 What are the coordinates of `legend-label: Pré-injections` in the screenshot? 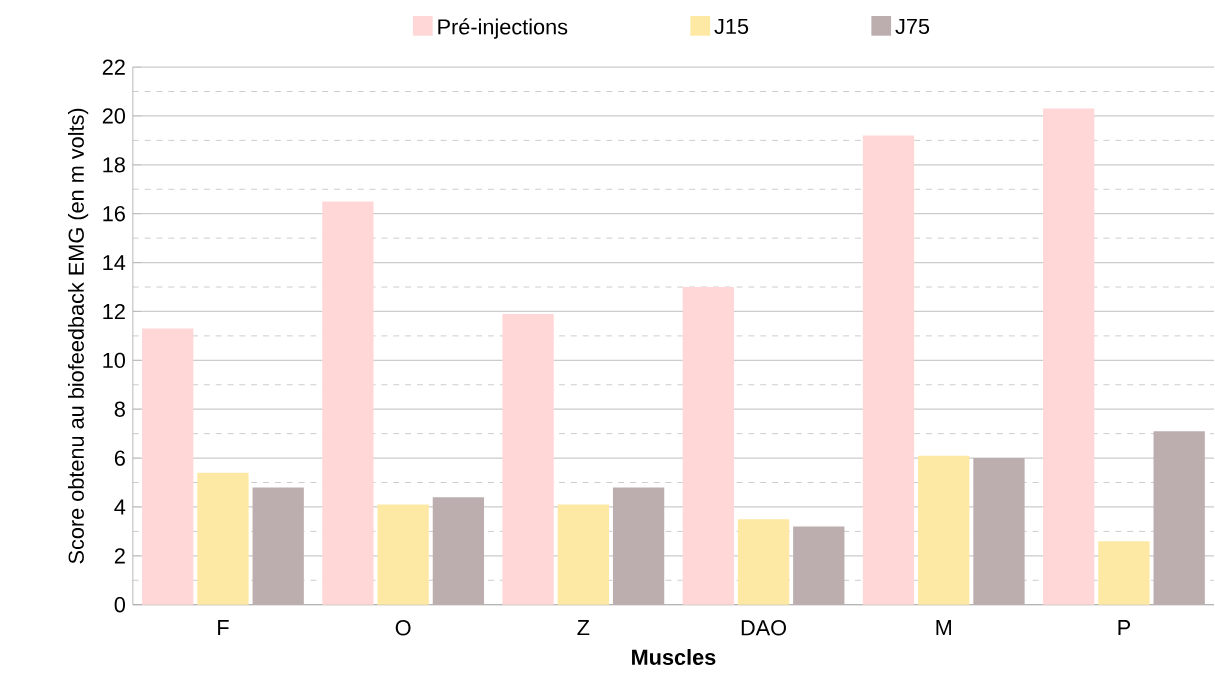 It's located at (503, 29).